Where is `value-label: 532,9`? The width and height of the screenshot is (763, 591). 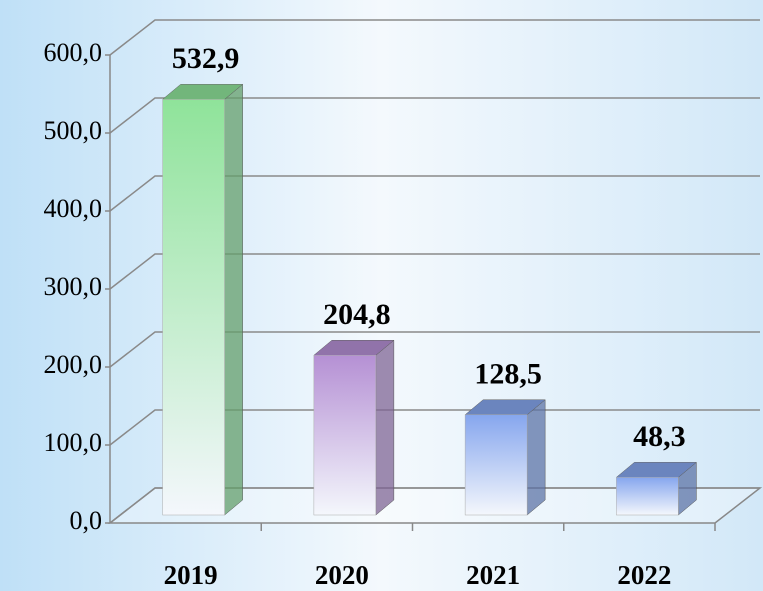
value-label: 532,9 is located at coordinates (206, 58).